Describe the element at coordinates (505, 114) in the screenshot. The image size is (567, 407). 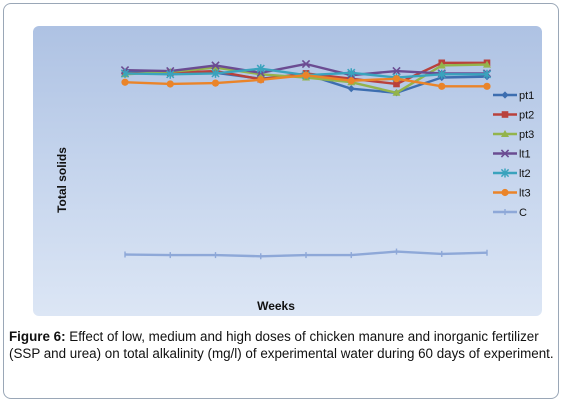
I see `legend-marker-pt2` at that location.